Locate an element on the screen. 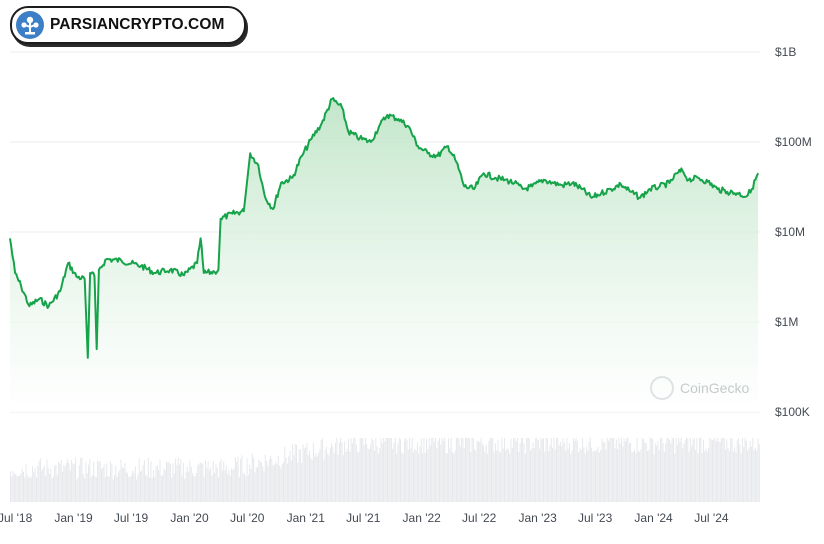  watermark-text: CoinGecko is located at coordinates (715, 388).